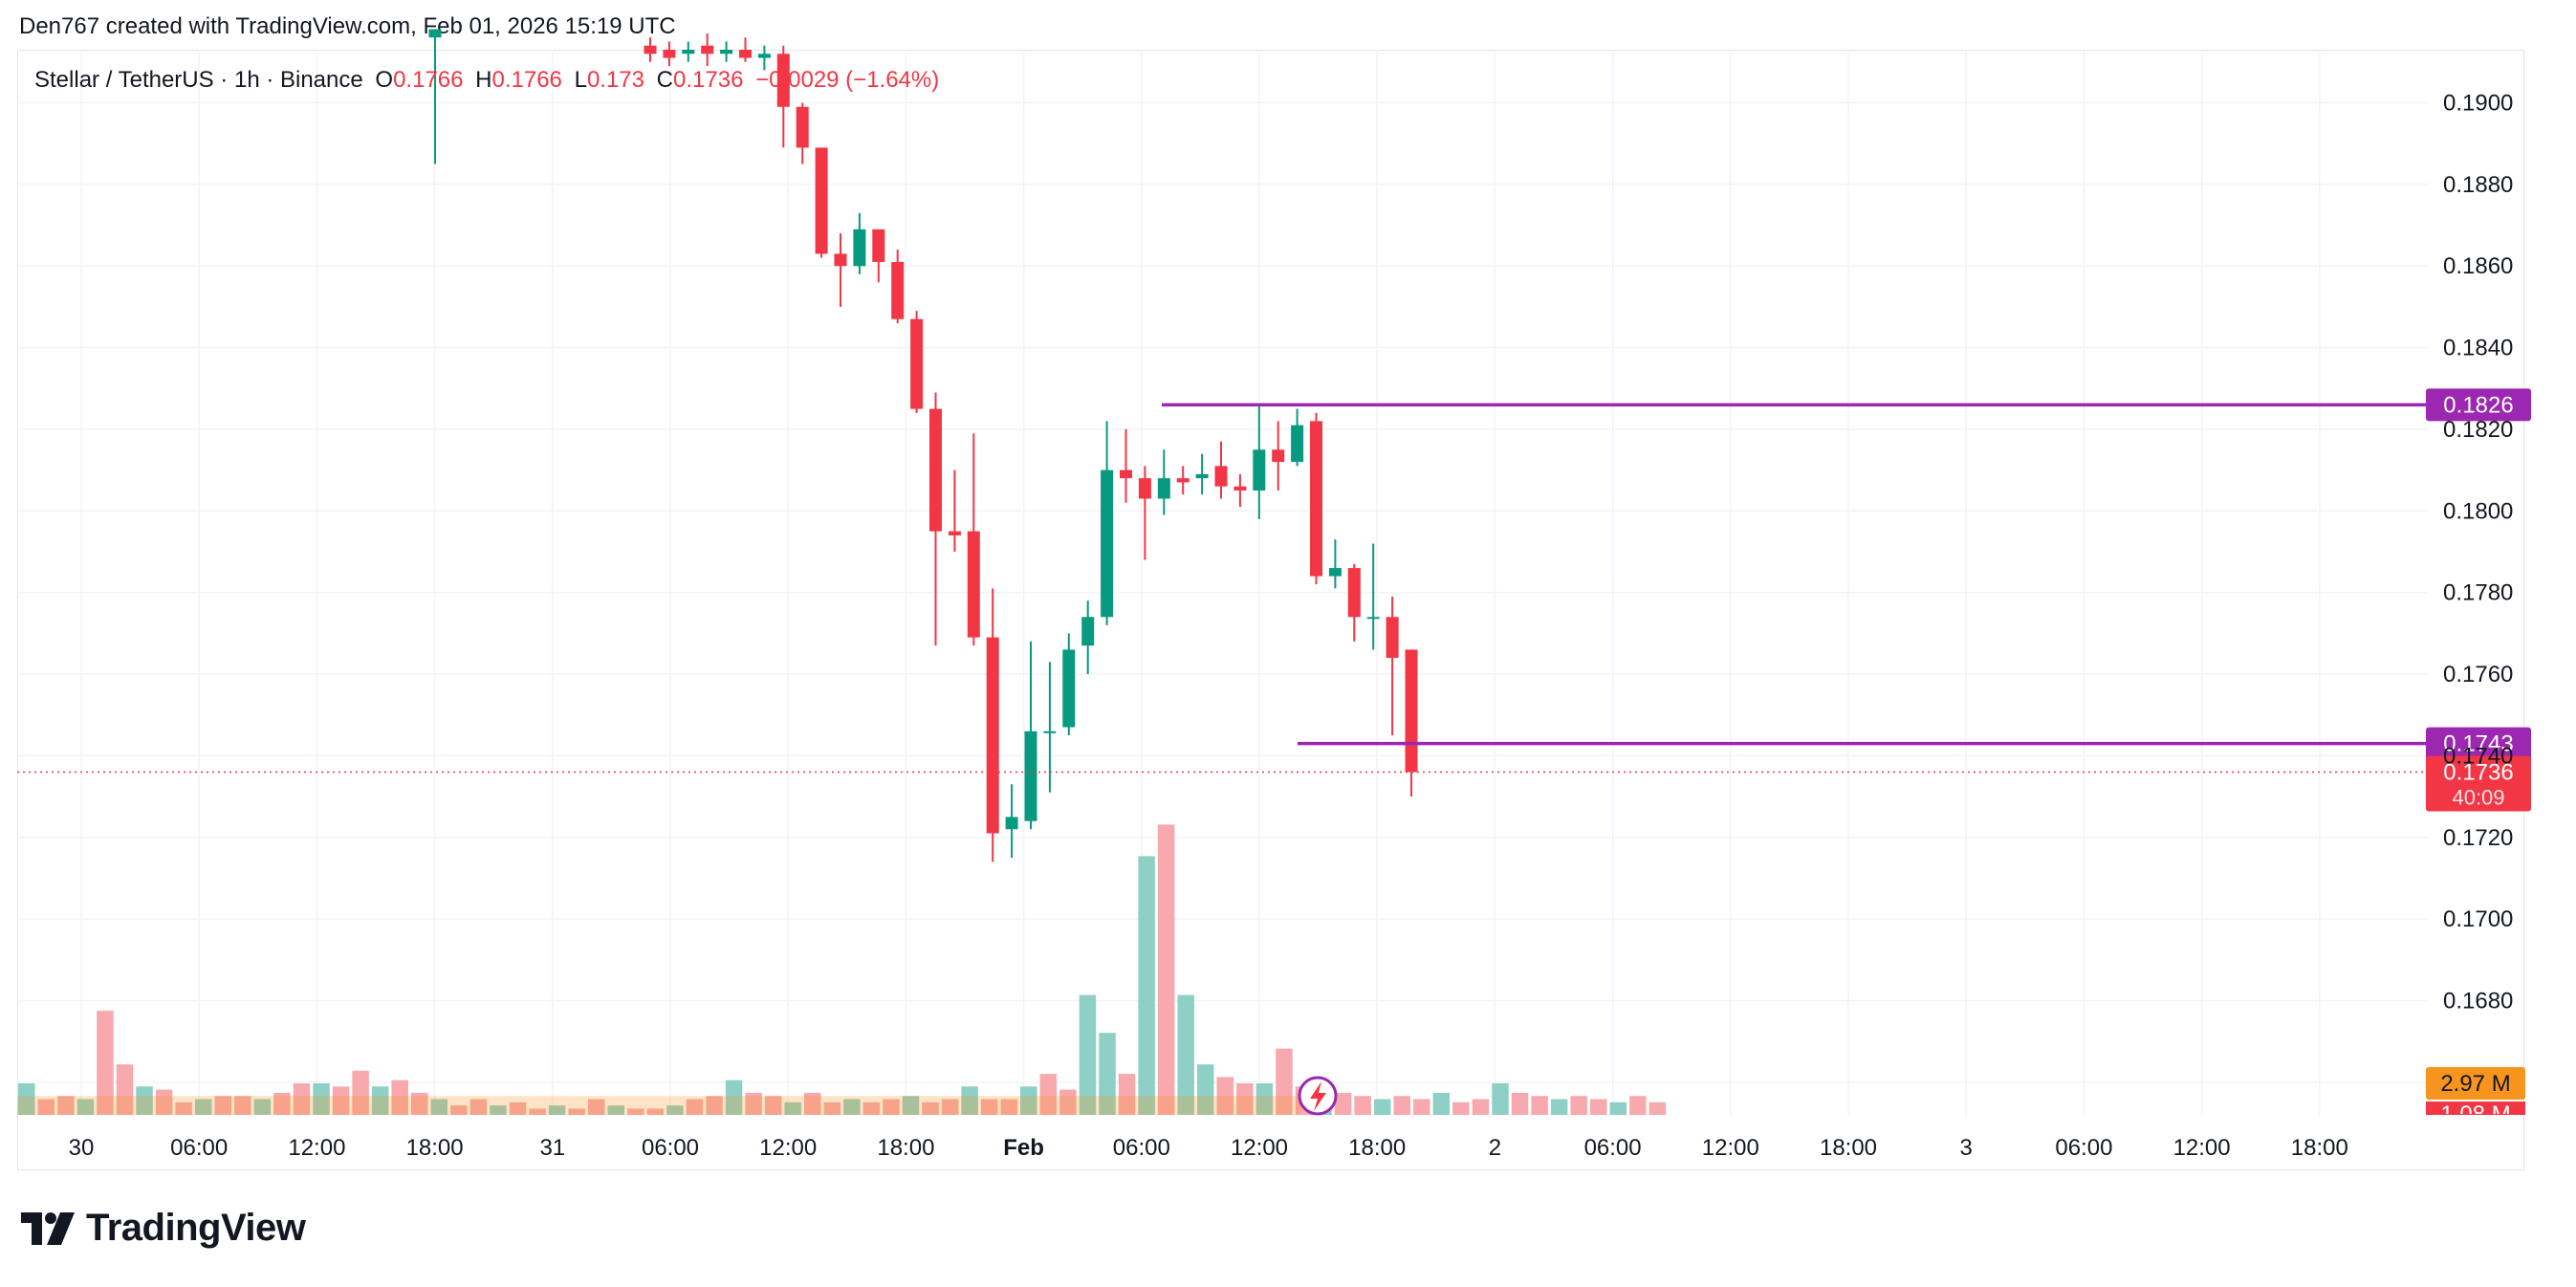 The image size is (2576, 1287). What do you see at coordinates (526, 80) in the screenshot?
I see `high-value: 0.1766` at bounding box center [526, 80].